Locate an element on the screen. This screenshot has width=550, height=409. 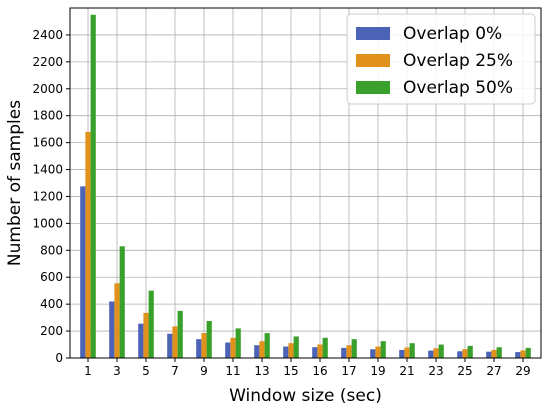
y-tick-label: 2000 is located at coordinates (47, 89).